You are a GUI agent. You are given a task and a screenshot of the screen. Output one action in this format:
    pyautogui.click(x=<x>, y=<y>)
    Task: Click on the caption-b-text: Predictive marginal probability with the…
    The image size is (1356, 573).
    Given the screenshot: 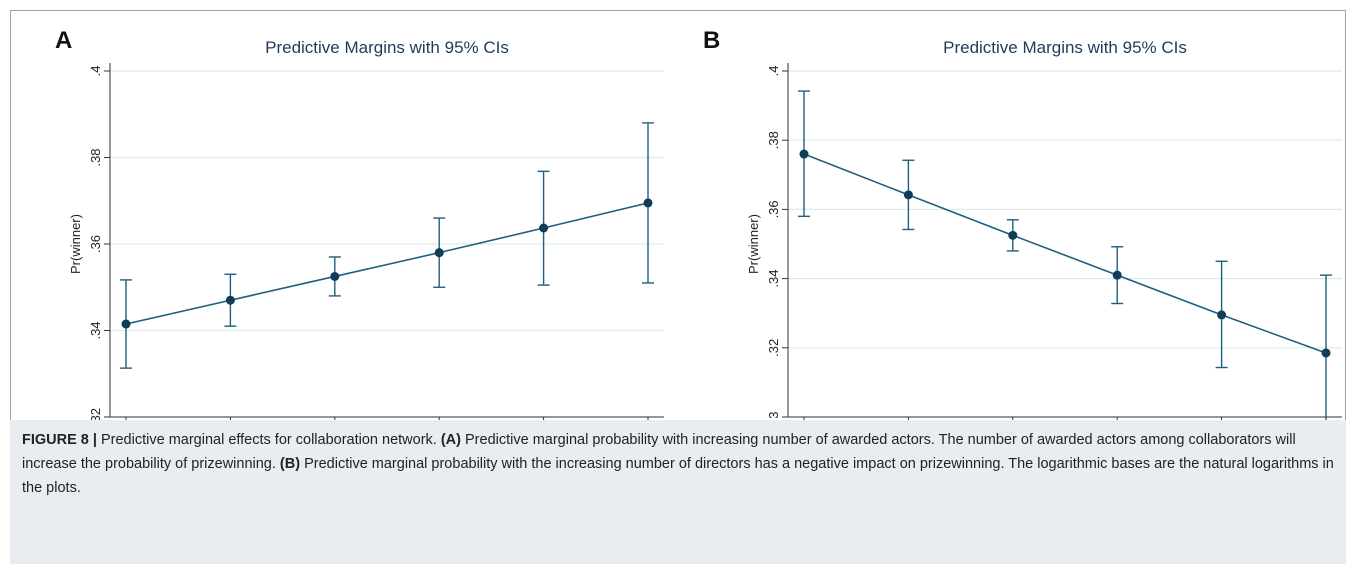 What is the action you would take?
    pyautogui.click(x=678, y=476)
    